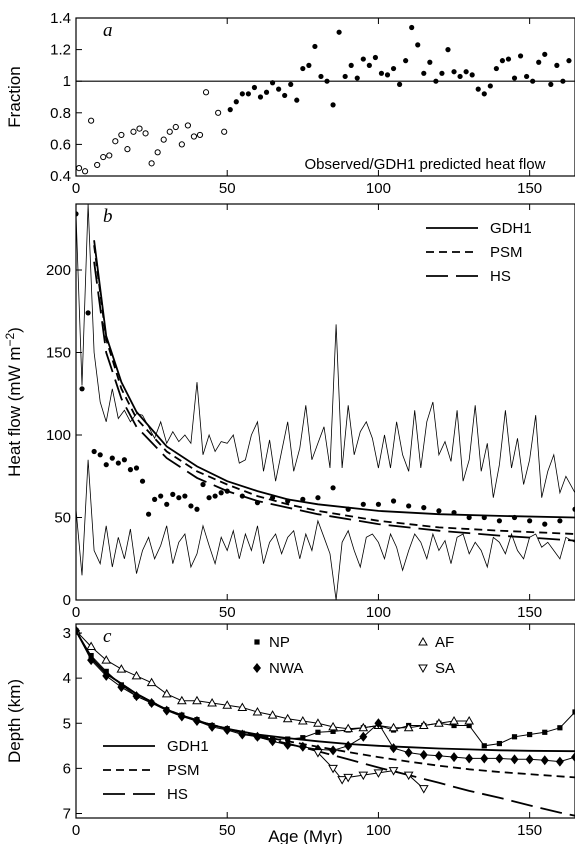  What do you see at coordinates (67, 813) in the screenshot?
I see `y-tick-label: 7` at bounding box center [67, 813].